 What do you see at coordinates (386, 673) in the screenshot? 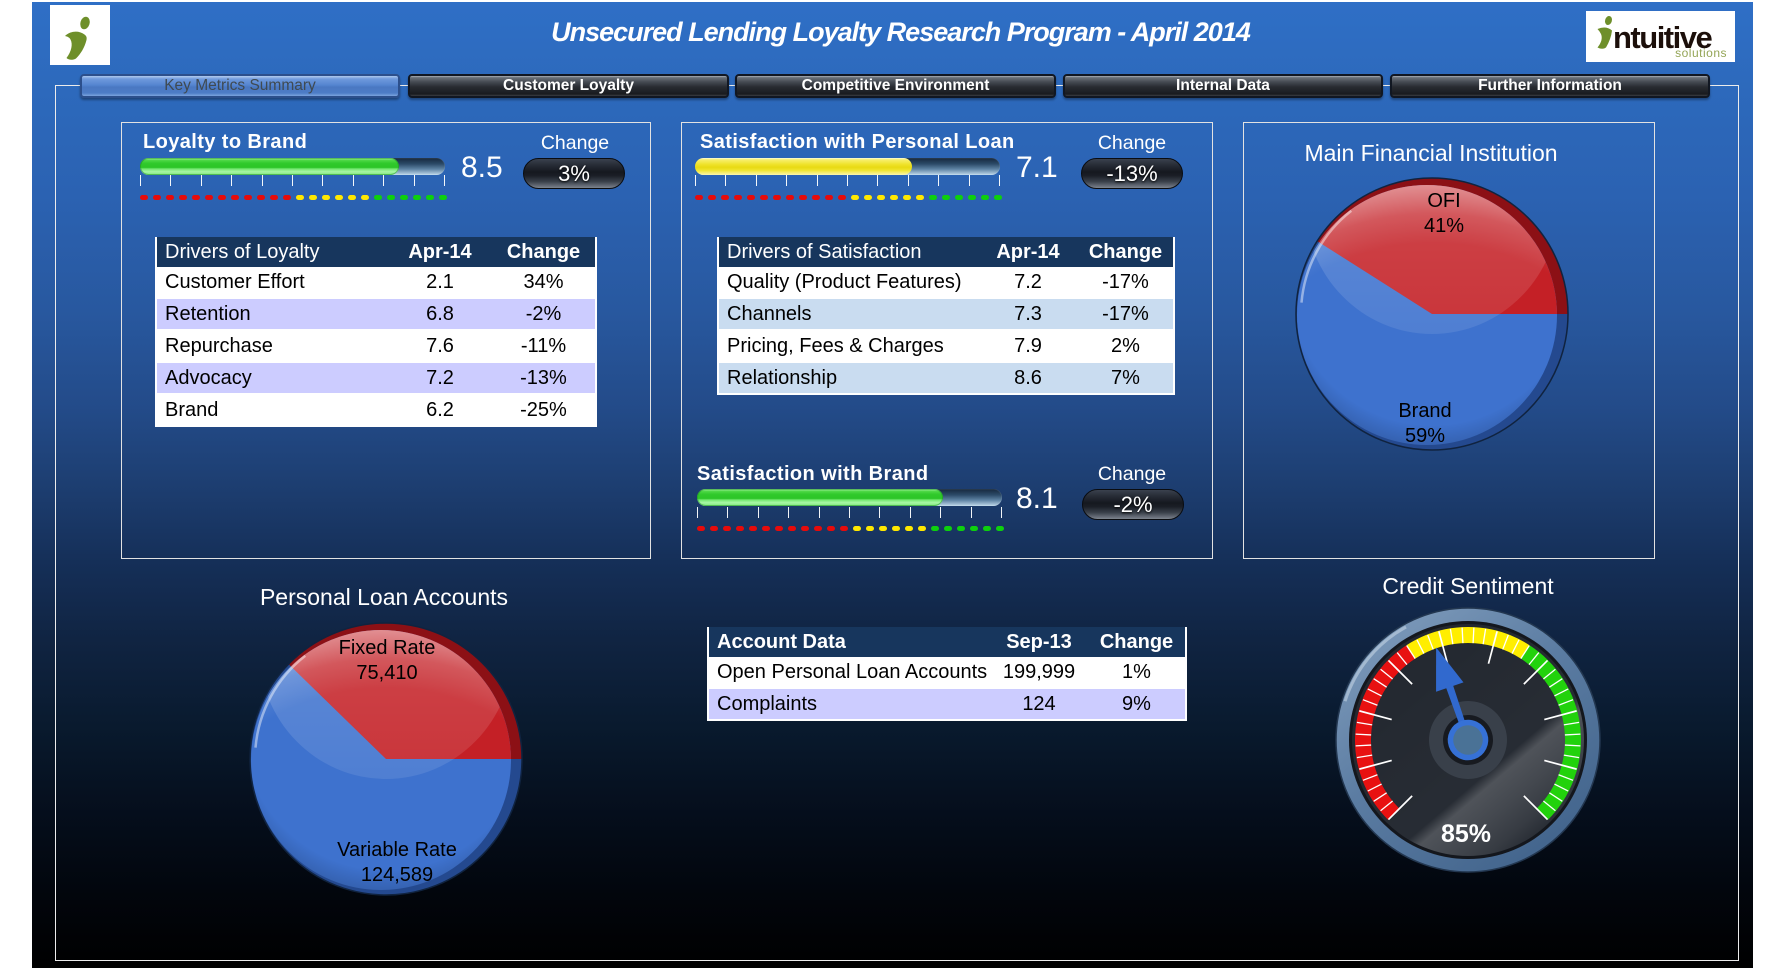
I see `svg-text: 75,410` at bounding box center [386, 673].